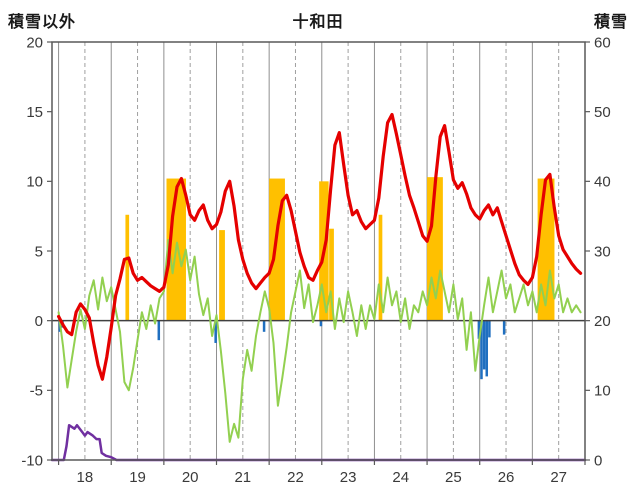 The width and height of the screenshot is (636, 501). Describe the element at coordinates (42, 22) in the screenshot. I see `left-axis-label: 積雪以外` at that location.